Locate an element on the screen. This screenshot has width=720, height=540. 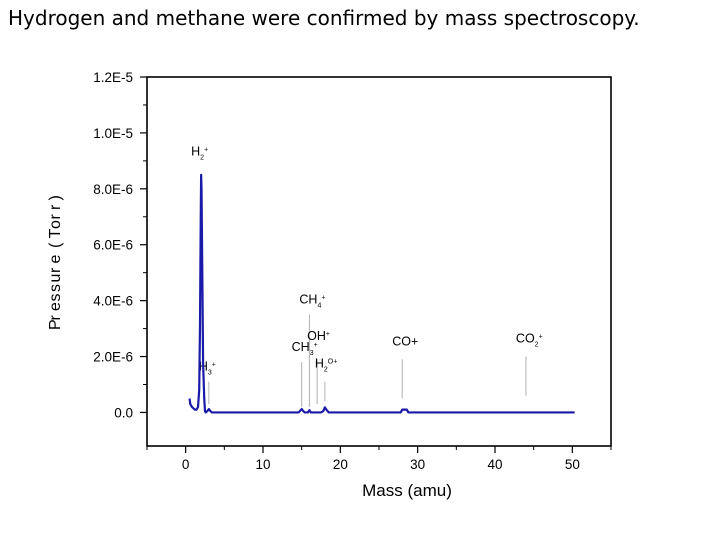
ion-label: H3+ is located at coordinates (207, 368).